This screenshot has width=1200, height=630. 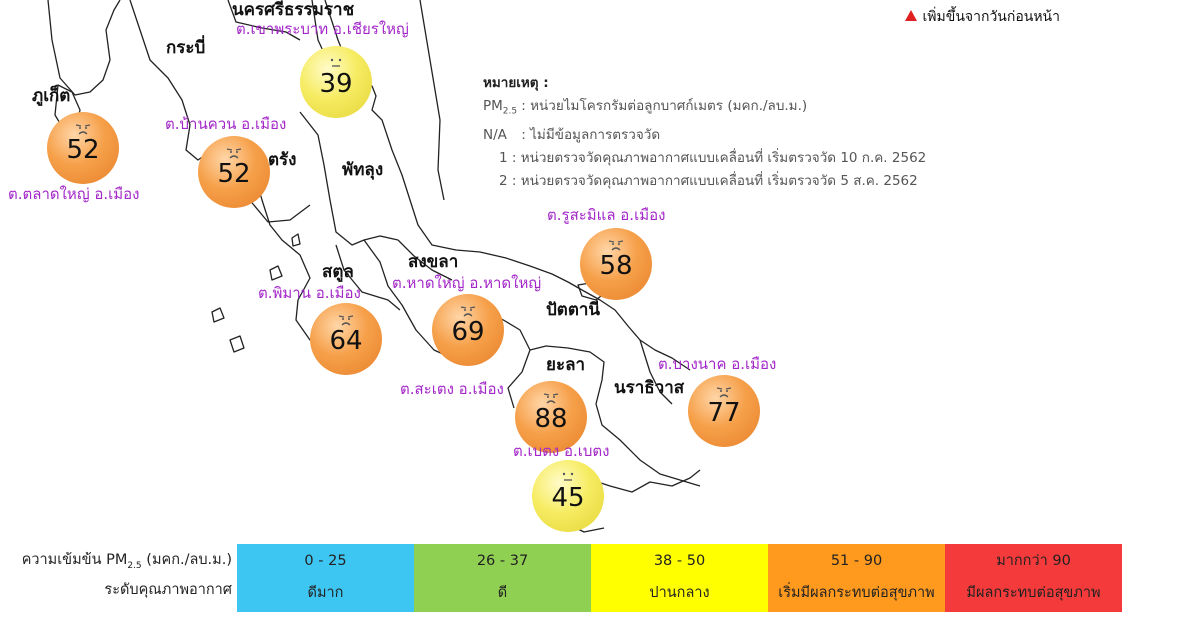 I want to click on station-aqi-bubble: 69, so click(x=468, y=330).